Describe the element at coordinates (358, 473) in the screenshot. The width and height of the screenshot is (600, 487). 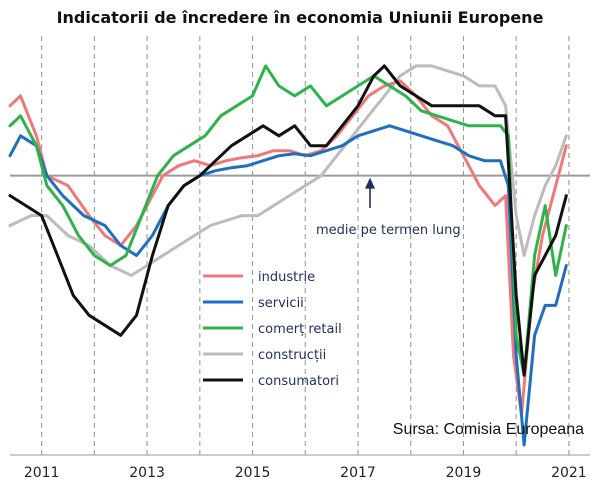
I see `x-tick-label: 2017` at that location.